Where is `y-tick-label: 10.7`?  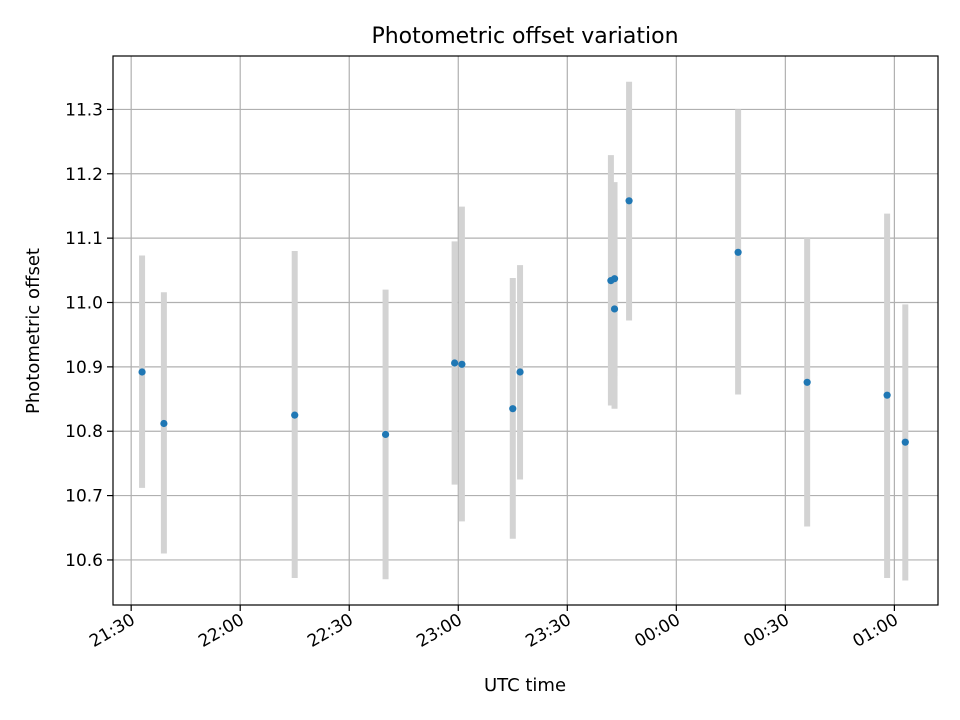 y-tick-label: 10.7 is located at coordinates (84, 497).